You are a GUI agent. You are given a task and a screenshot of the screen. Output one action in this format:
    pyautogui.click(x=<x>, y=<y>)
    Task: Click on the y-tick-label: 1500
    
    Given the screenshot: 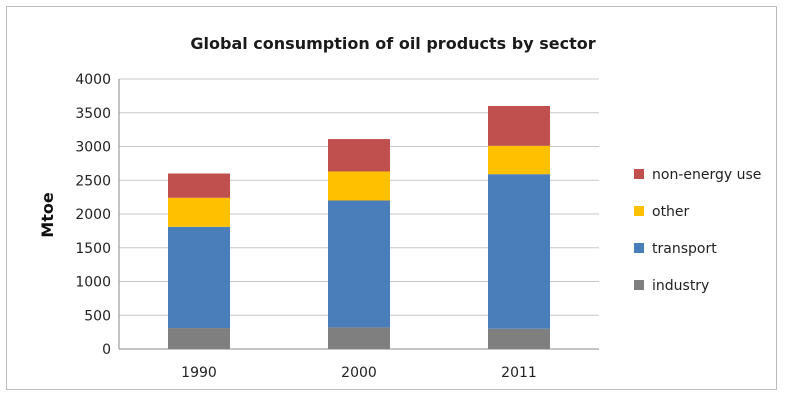 What is the action you would take?
    pyautogui.click(x=93, y=249)
    